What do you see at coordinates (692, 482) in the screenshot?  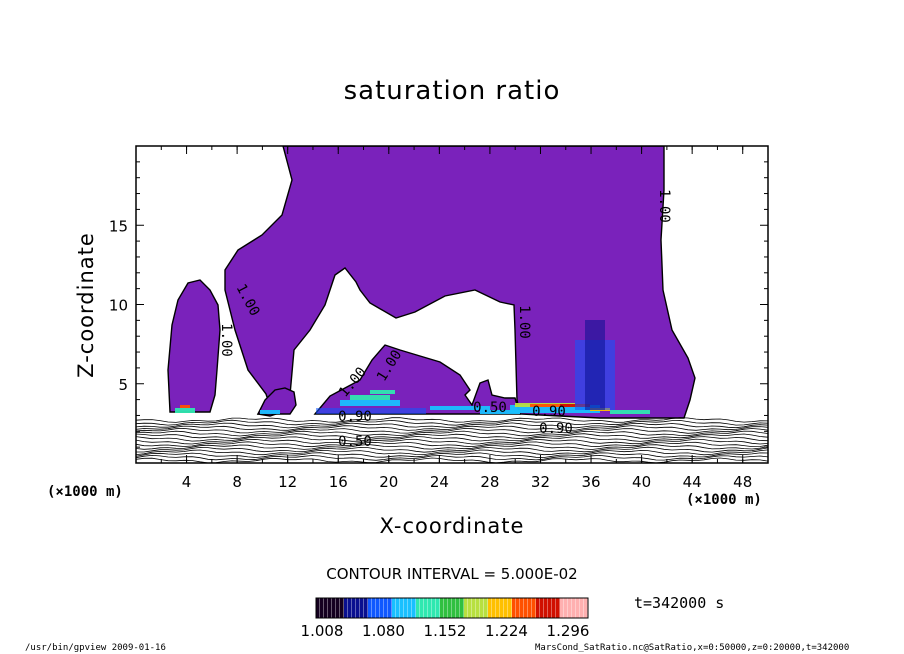 I see `x-tick-label: 44` at bounding box center [692, 482].